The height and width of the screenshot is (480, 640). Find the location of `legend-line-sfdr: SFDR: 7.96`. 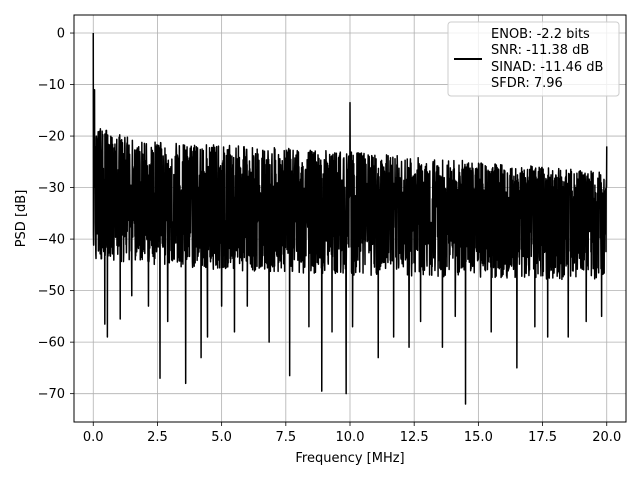

legend-line-sfdr: SFDR: 7.96 is located at coordinates (527, 83).